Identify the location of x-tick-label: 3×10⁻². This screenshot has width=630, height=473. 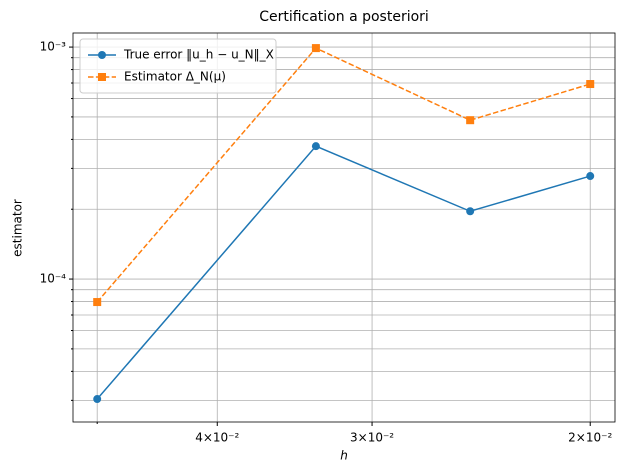
(372, 438).